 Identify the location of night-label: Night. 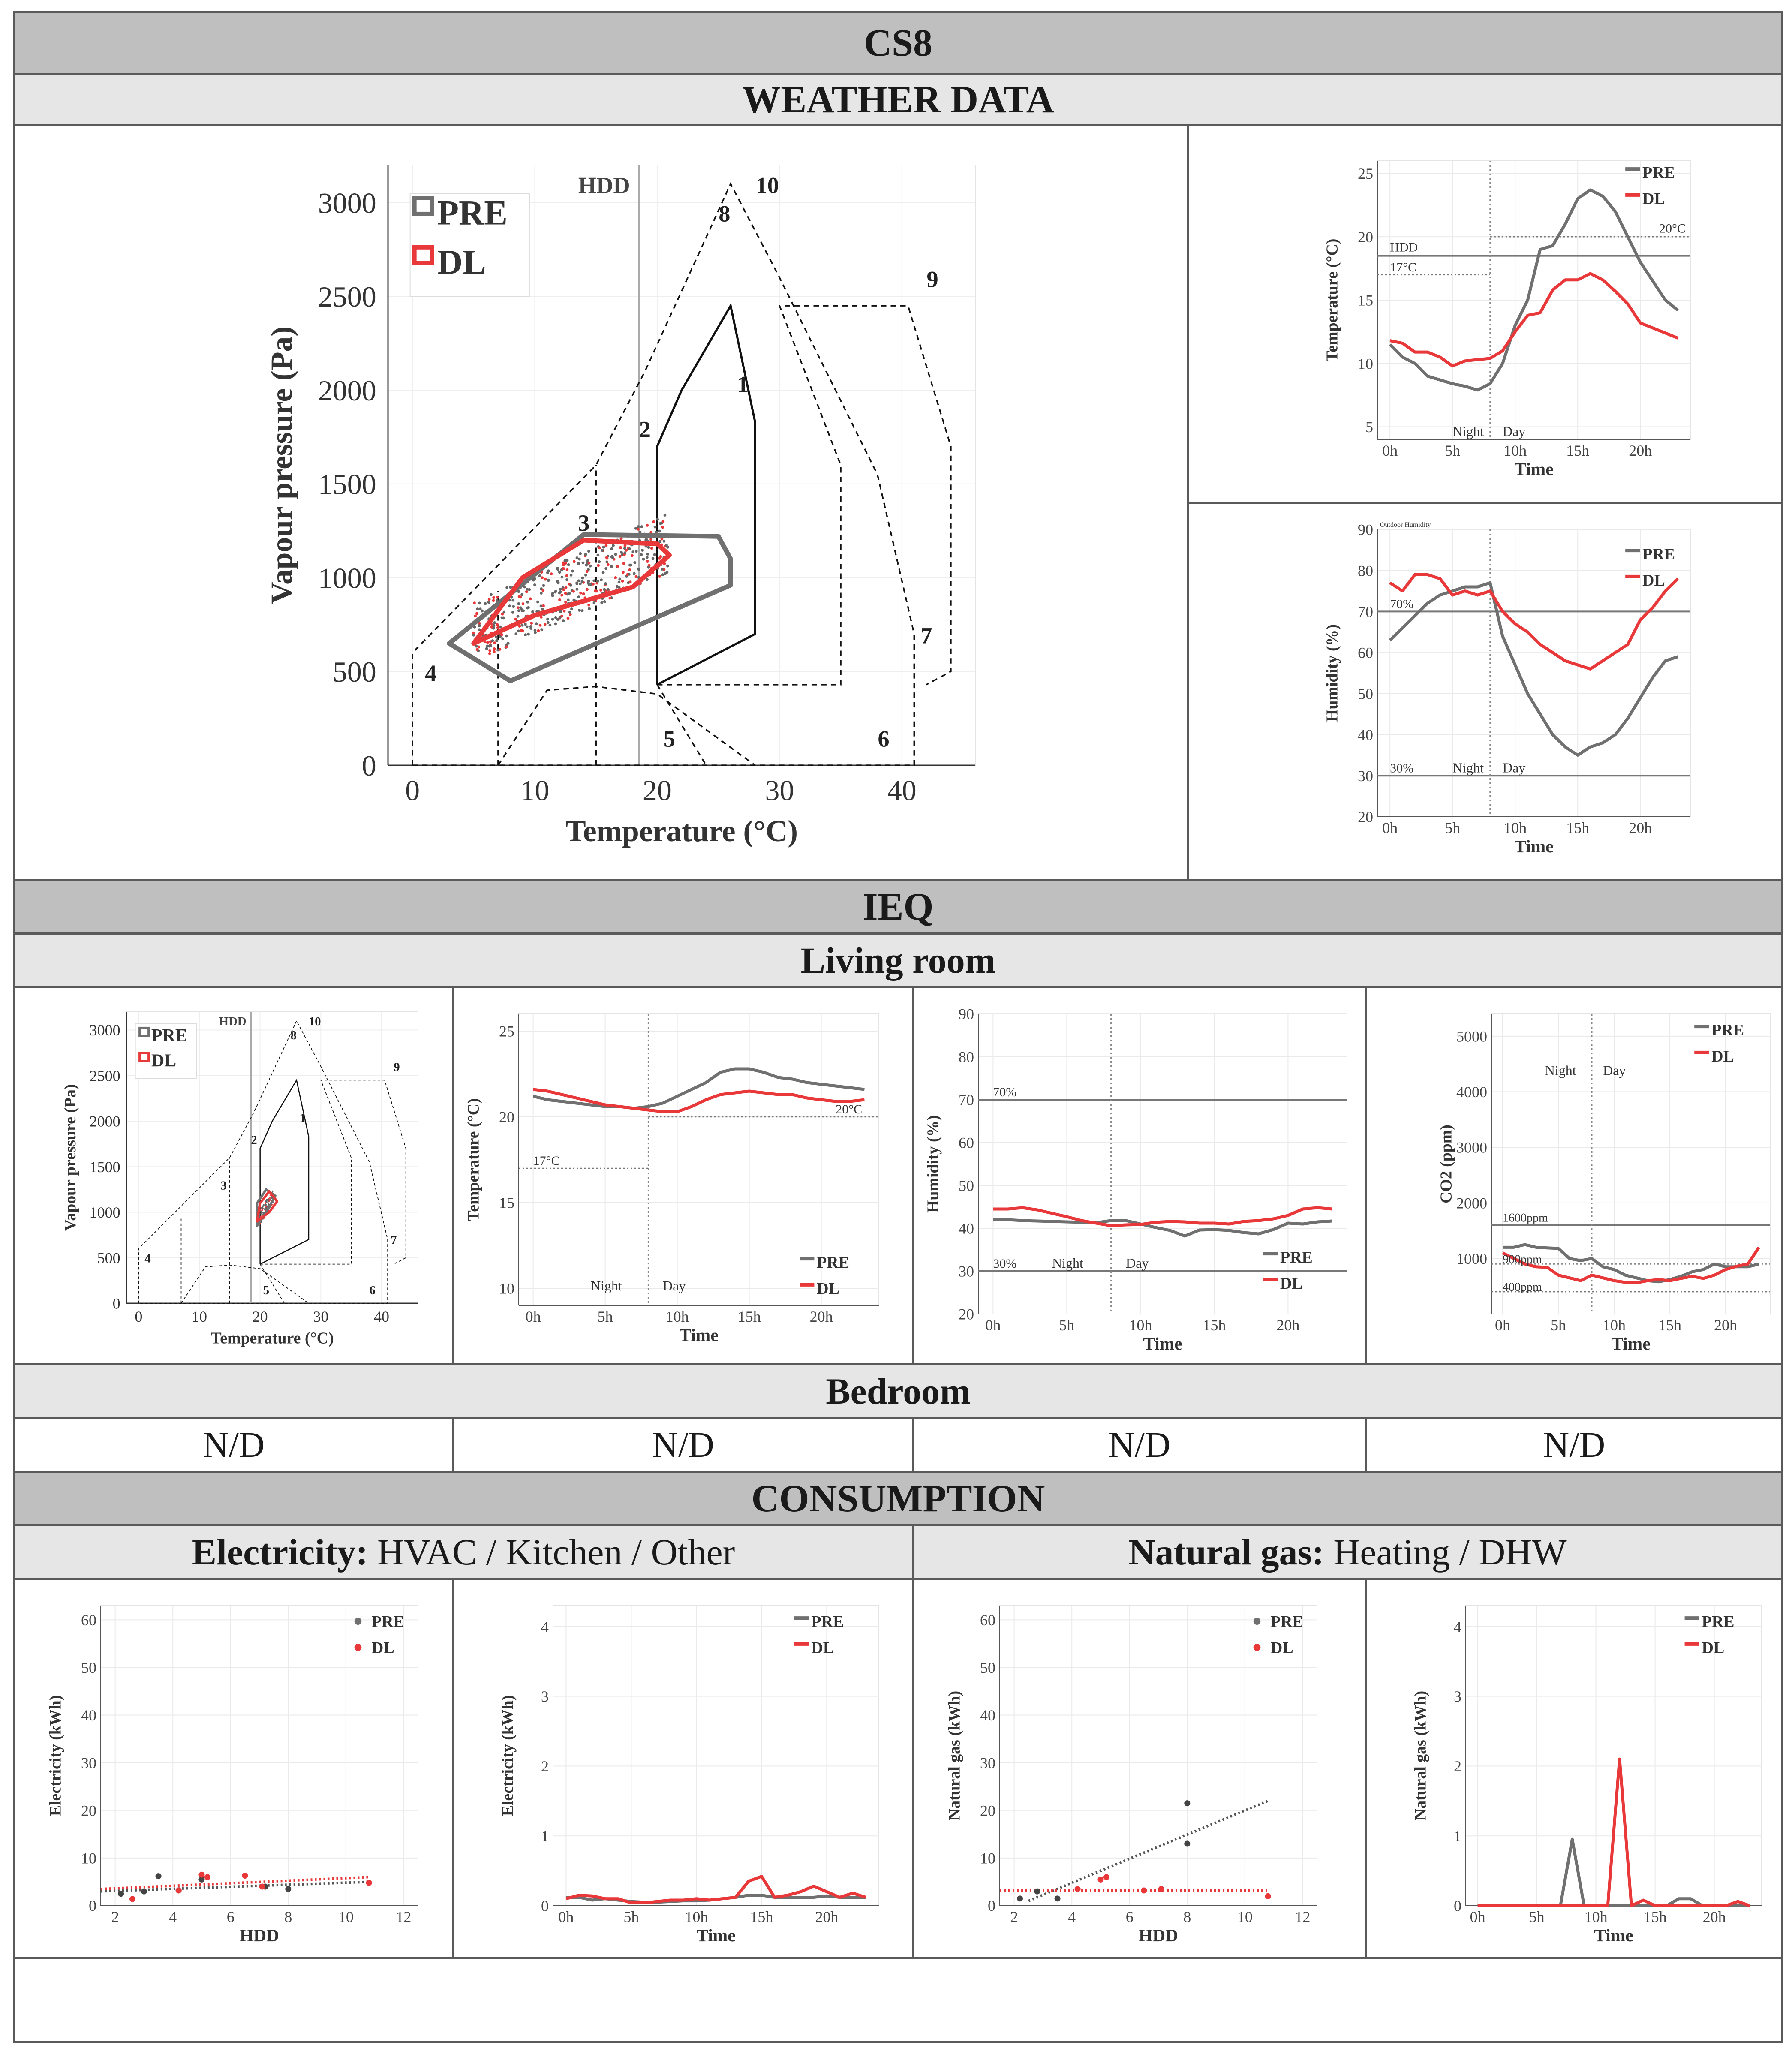
(1560, 1070).